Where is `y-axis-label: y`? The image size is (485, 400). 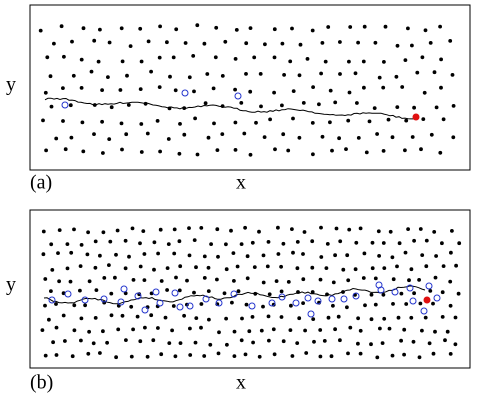
y-axis-label: y is located at coordinates (11, 85).